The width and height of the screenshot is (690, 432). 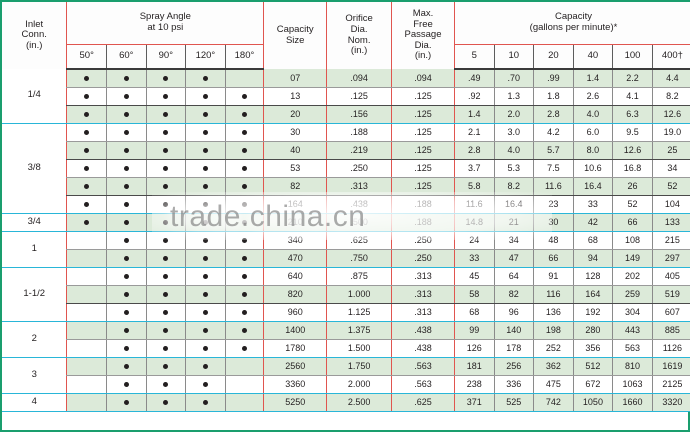 I want to click on gpm-cell: 336, so click(x=513, y=384).